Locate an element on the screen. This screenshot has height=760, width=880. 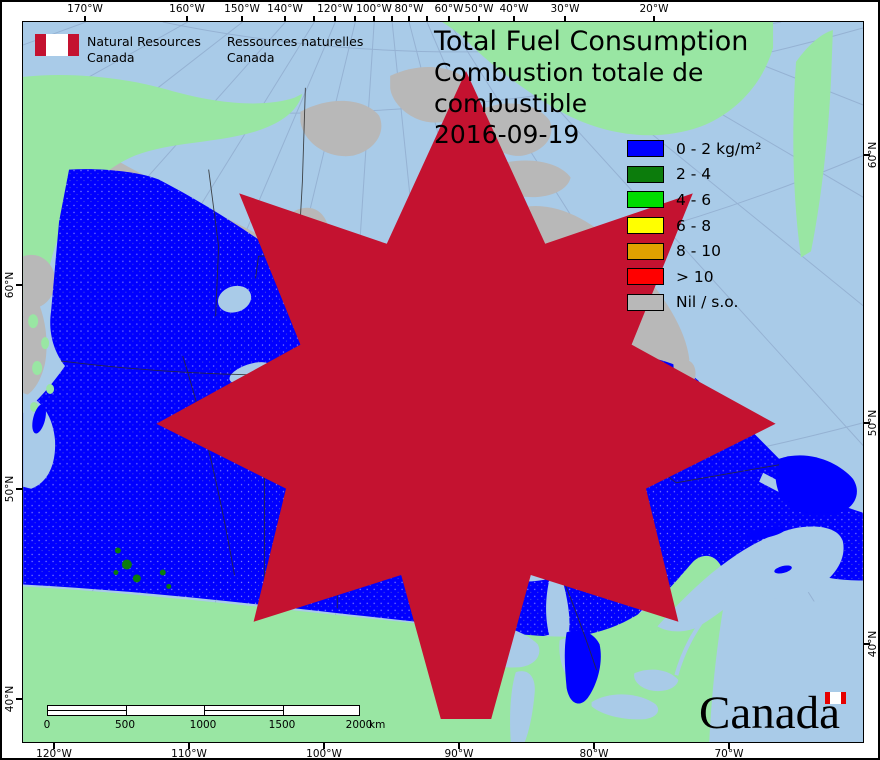
map-date: 2016-09-19 is located at coordinates (507, 134).